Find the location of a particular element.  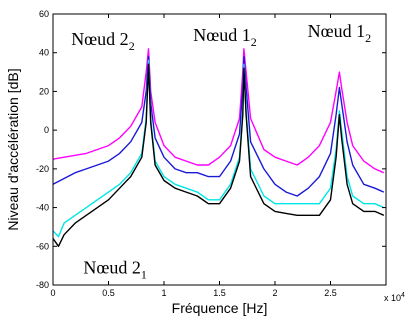

y-tick-label: -80 is located at coordinates (42, 285).